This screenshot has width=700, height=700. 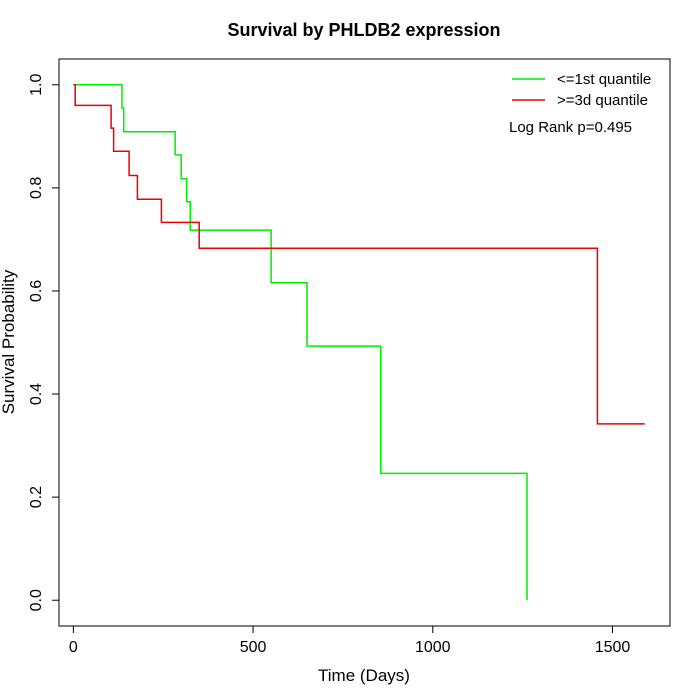 I want to click on log-rank-annotation: Log Rank p=0.495, so click(x=570, y=127).